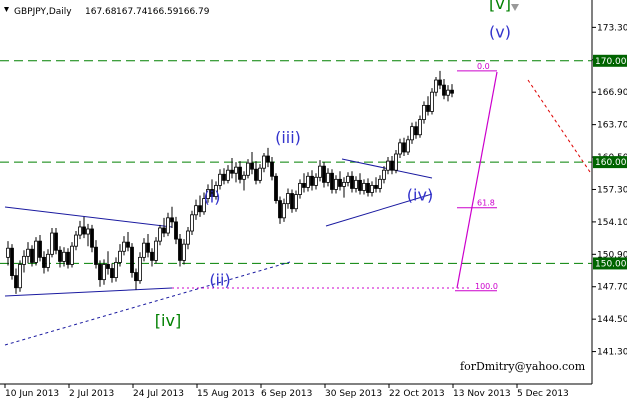  What do you see at coordinates (101, 12) in the screenshot?
I see `ohlc-open: 167.68` at bounding box center [101, 12].